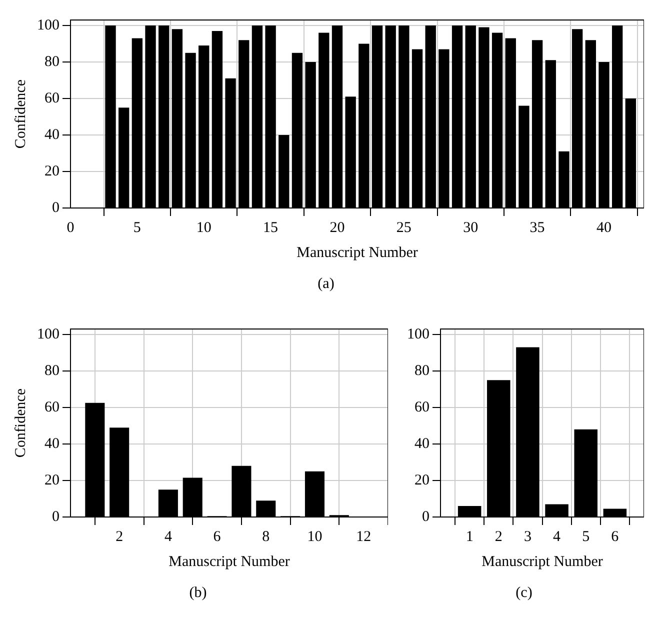  What do you see at coordinates (266, 536) in the screenshot?
I see `x-tick-label: 8` at bounding box center [266, 536].